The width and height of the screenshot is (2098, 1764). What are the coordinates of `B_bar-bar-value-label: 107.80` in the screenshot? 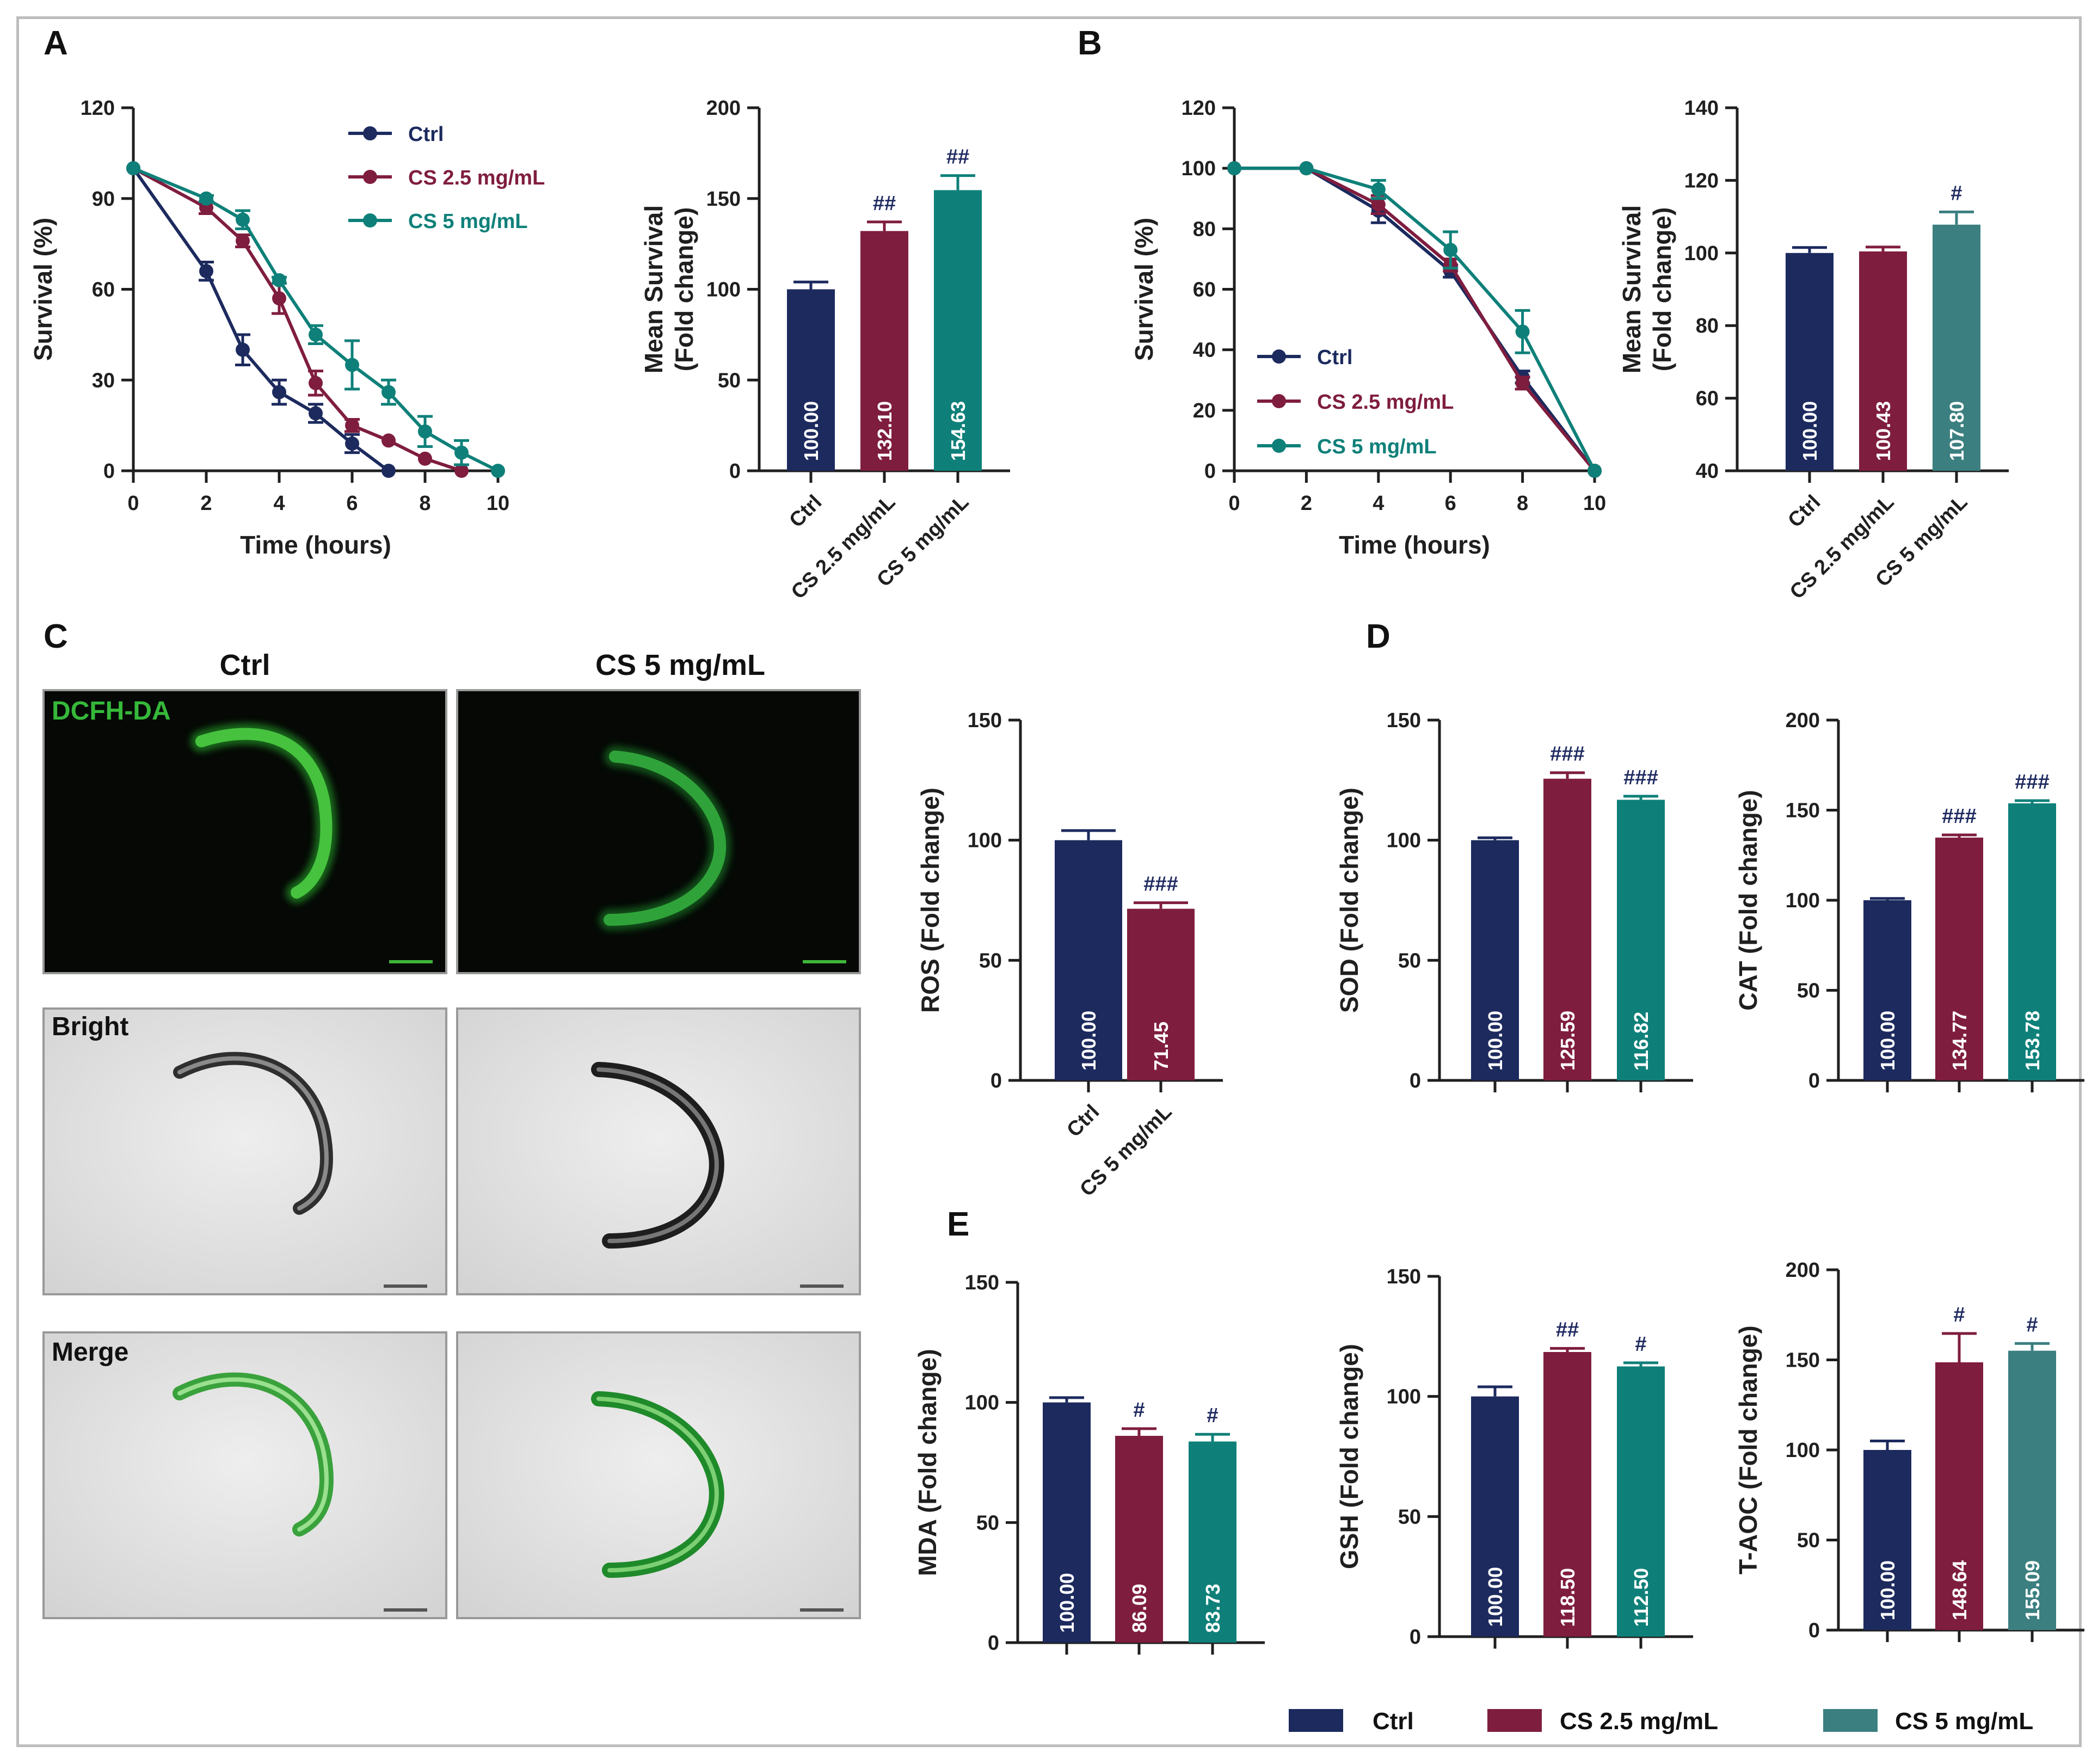 It's located at (1957, 431).